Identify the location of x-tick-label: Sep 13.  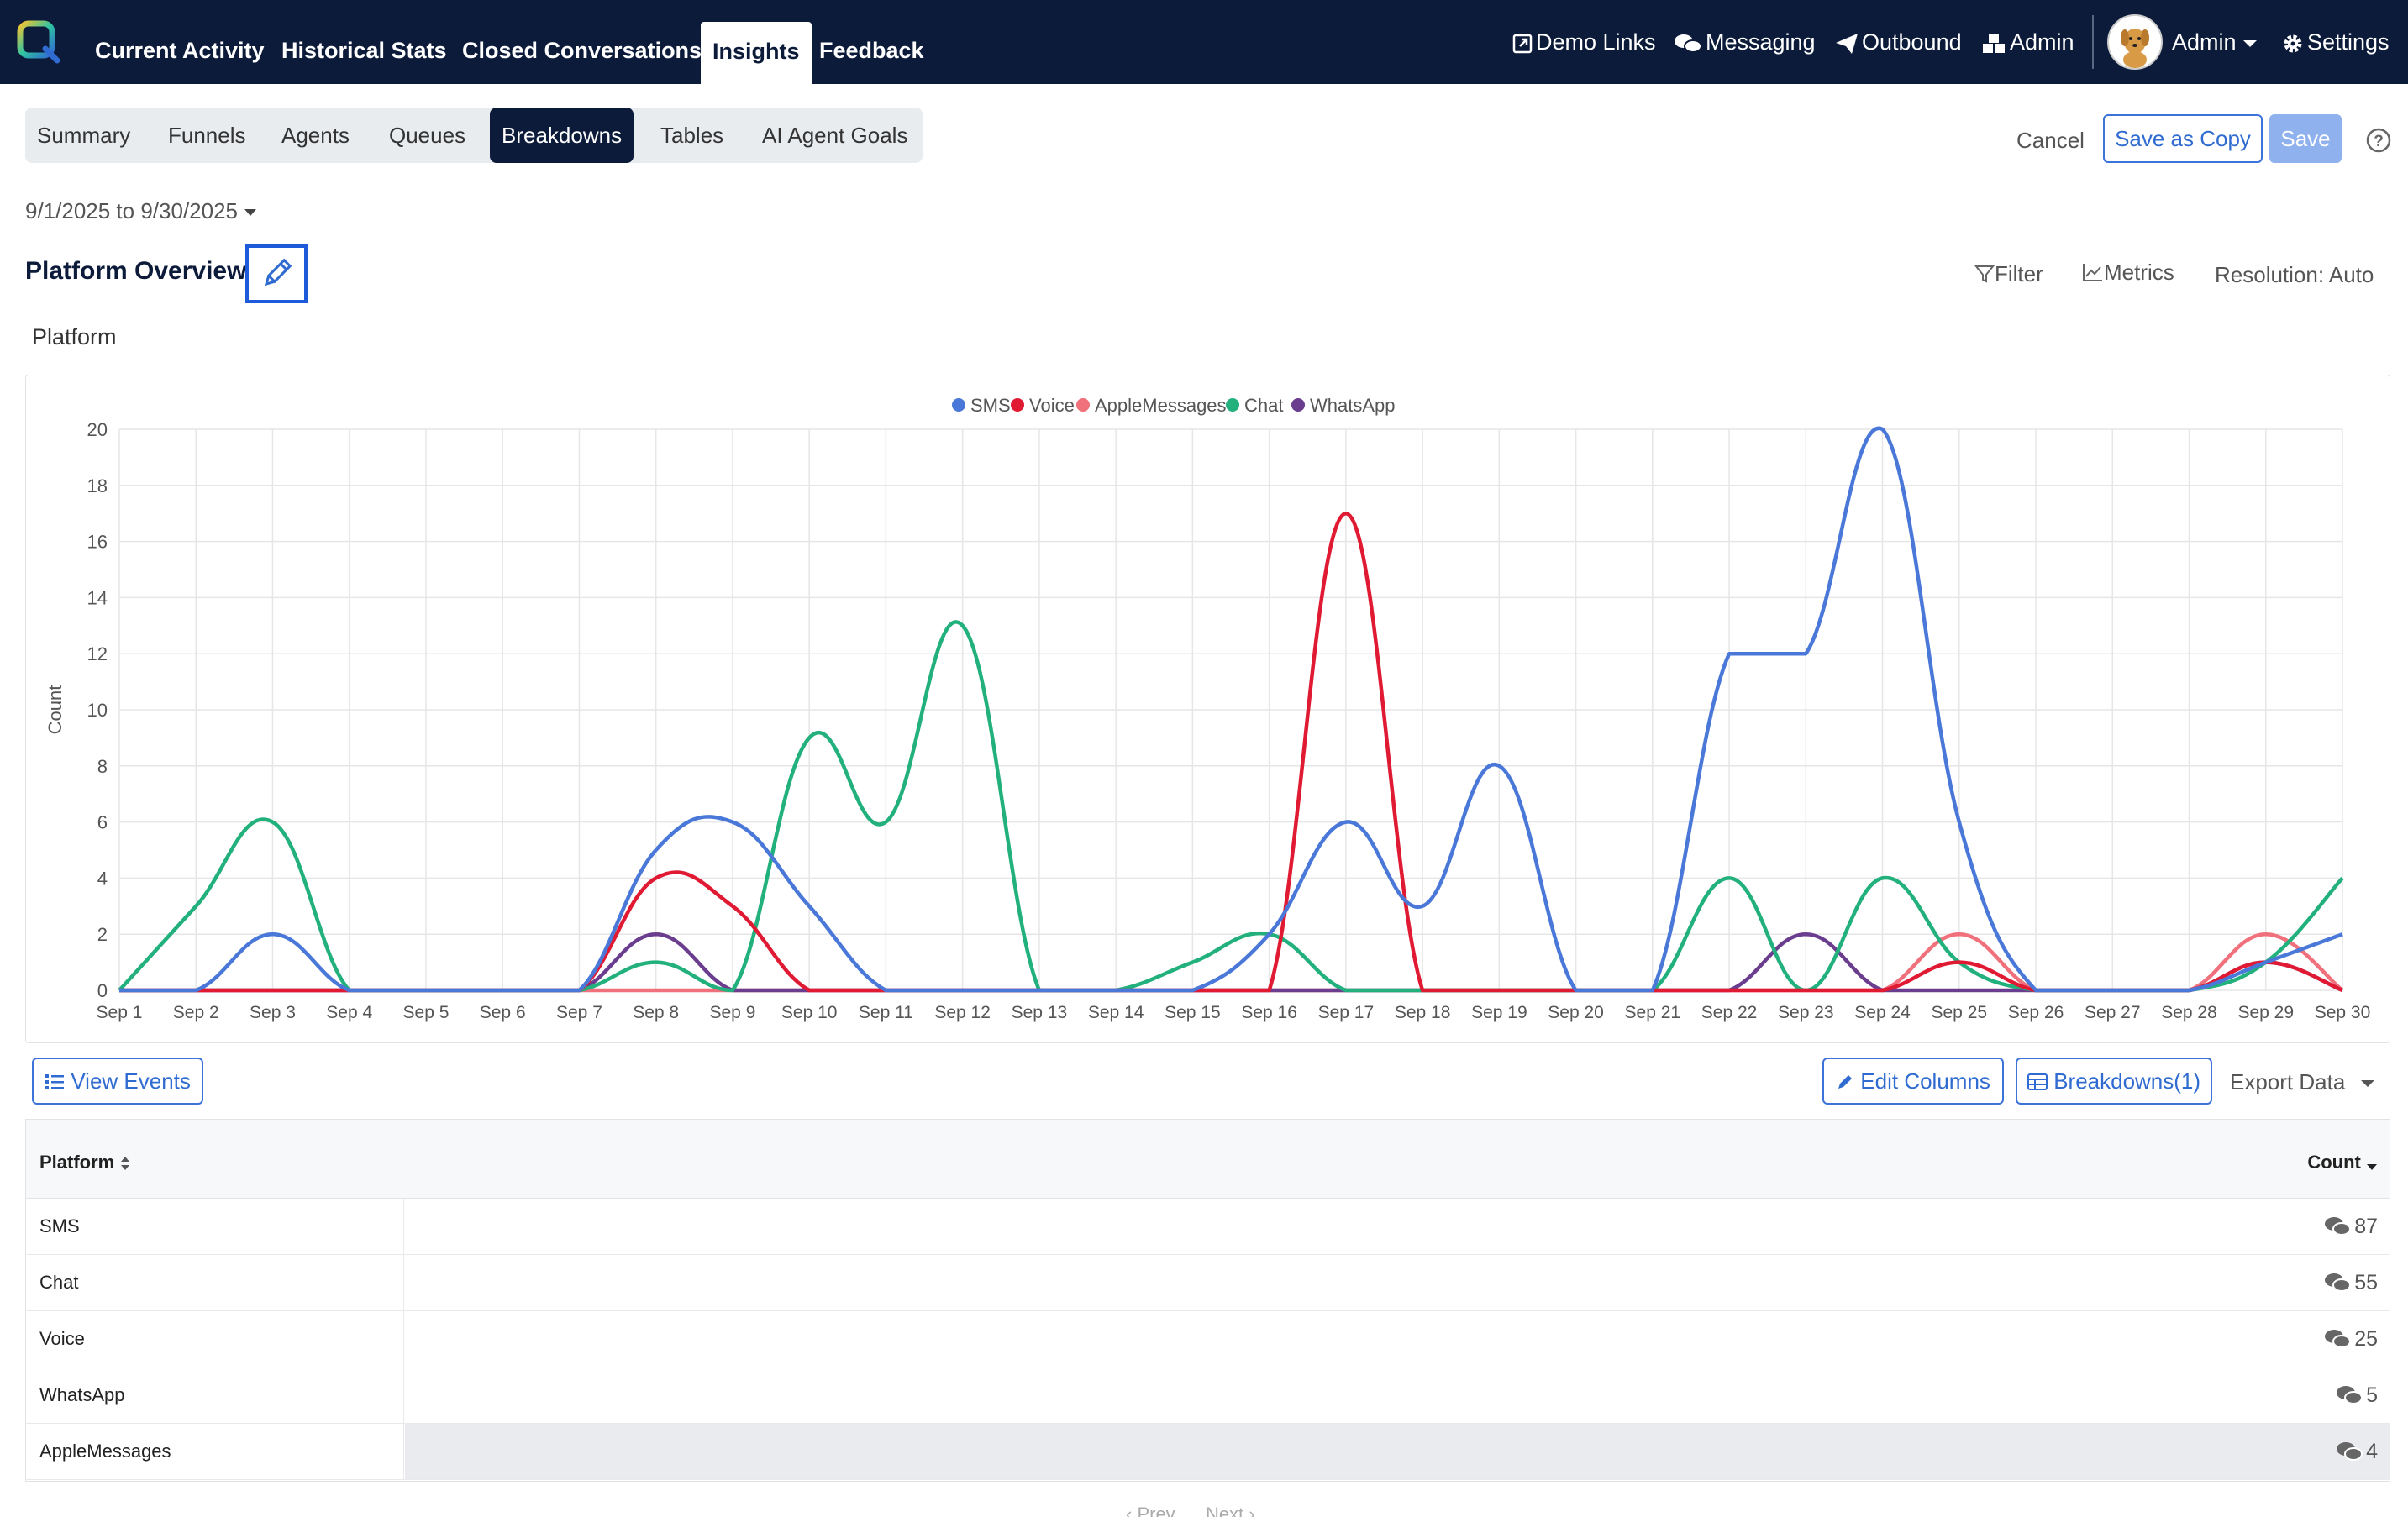
(1040, 1012).